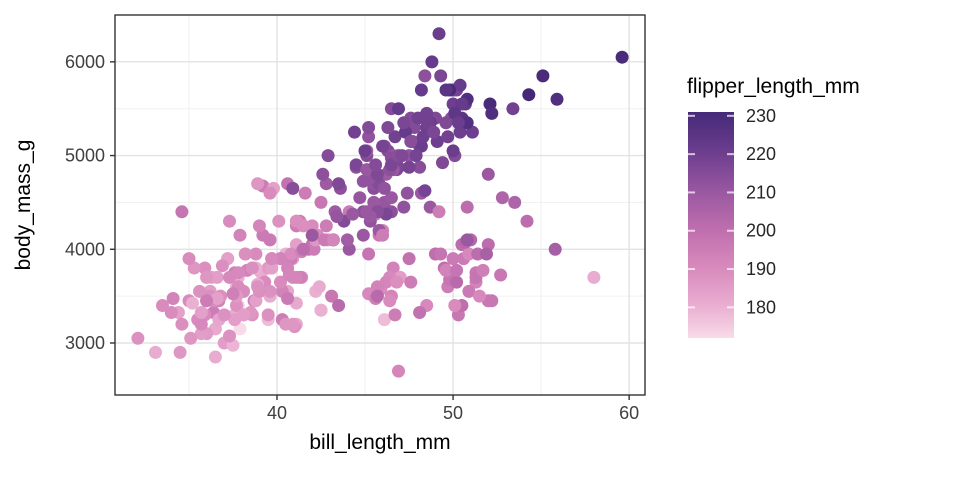 The height and width of the screenshot is (485, 960). What do you see at coordinates (761, 192) in the screenshot?
I see `svg-text: 210` at bounding box center [761, 192].